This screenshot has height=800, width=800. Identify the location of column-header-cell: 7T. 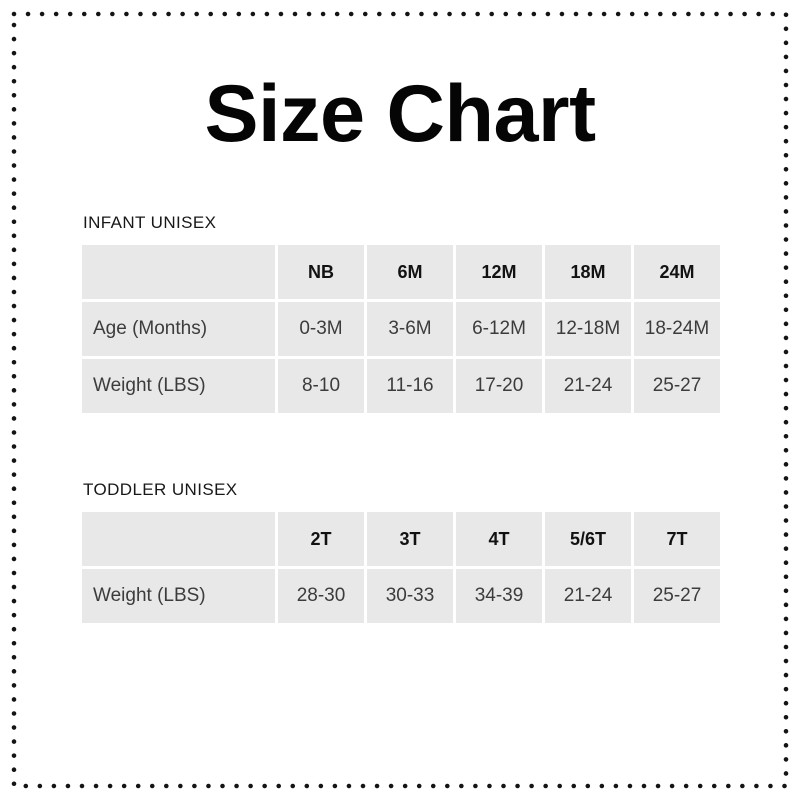
(677, 539).